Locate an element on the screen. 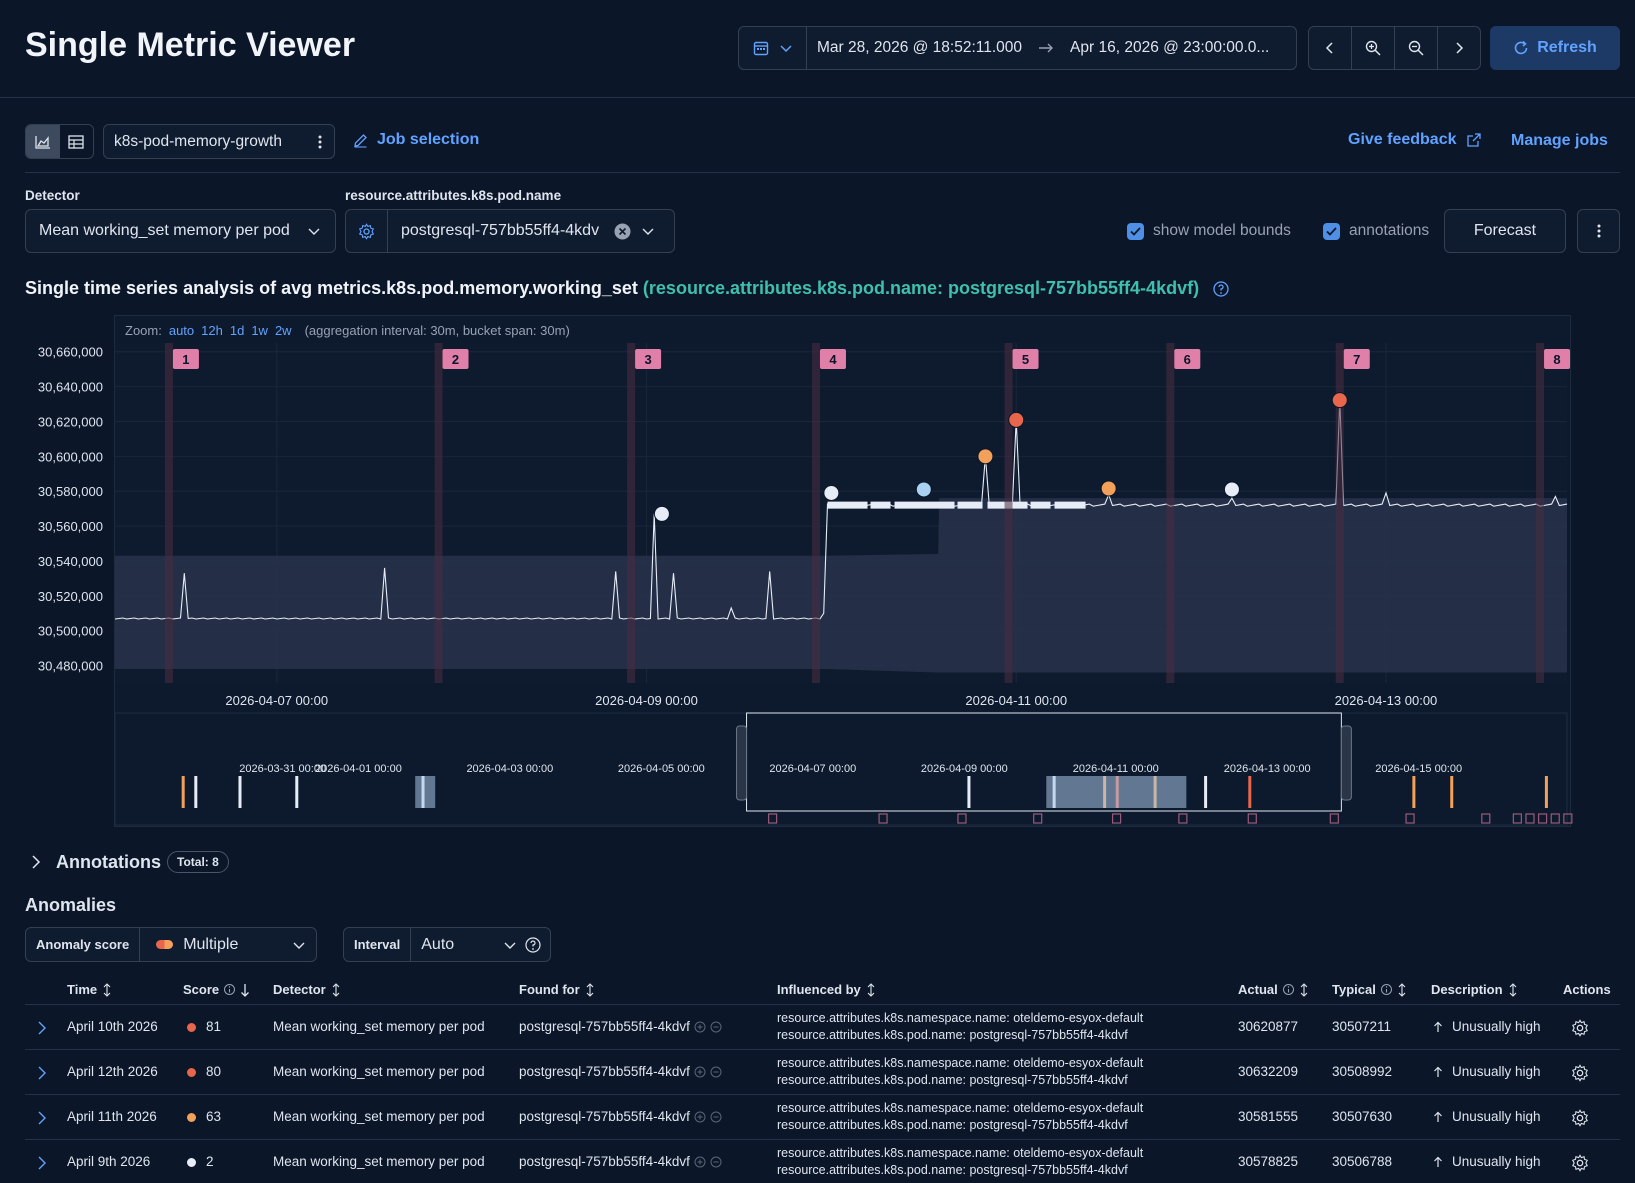  interval-filter: Interval Auto is located at coordinates (447, 944).